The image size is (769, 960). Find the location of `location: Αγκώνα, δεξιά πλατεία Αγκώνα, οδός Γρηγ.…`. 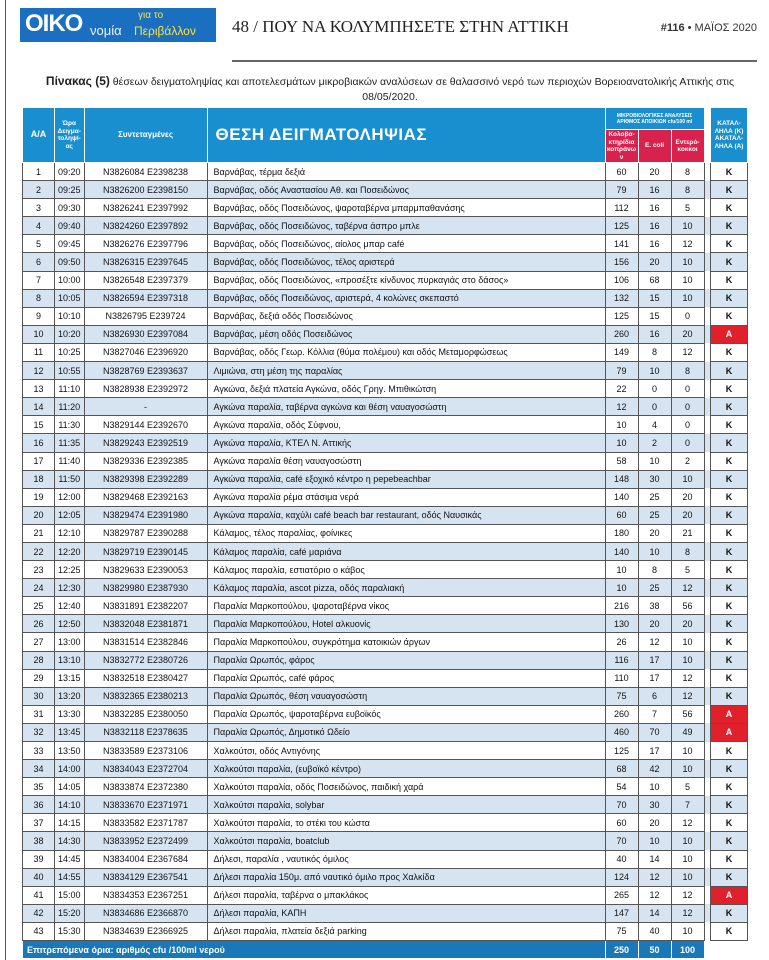

location: Αγκώνα, δεξιά πλατεία Αγκώνα, οδός Γρηγ.… is located at coordinates (406, 389).